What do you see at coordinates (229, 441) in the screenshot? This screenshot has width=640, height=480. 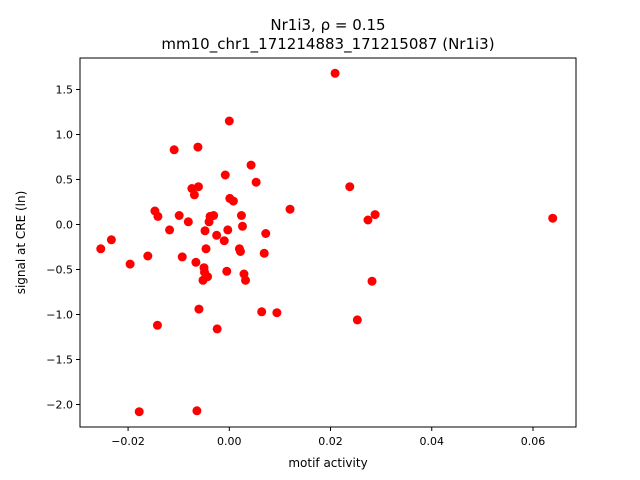 I see `x-tick-label: 0.00` at bounding box center [229, 441].